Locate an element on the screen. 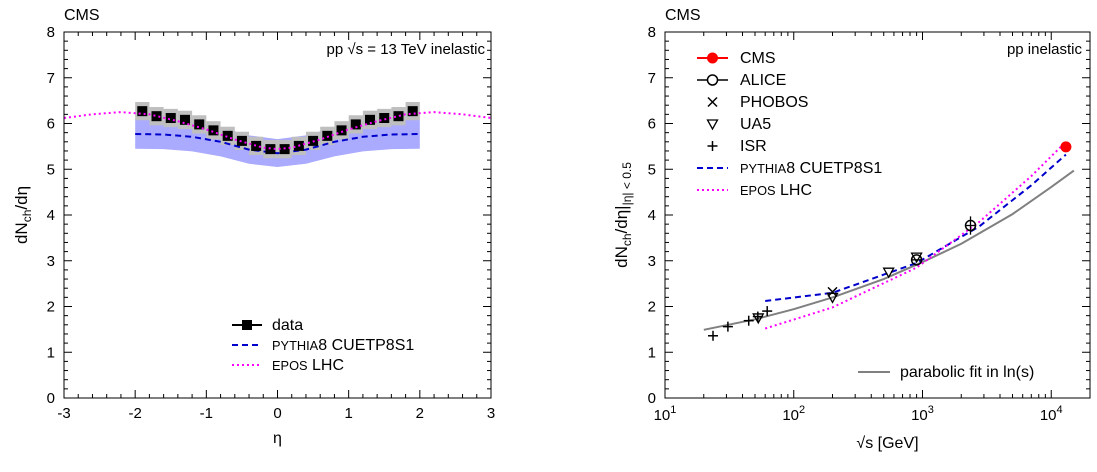  legend-label: UA5 is located at coordinates (755, 124).